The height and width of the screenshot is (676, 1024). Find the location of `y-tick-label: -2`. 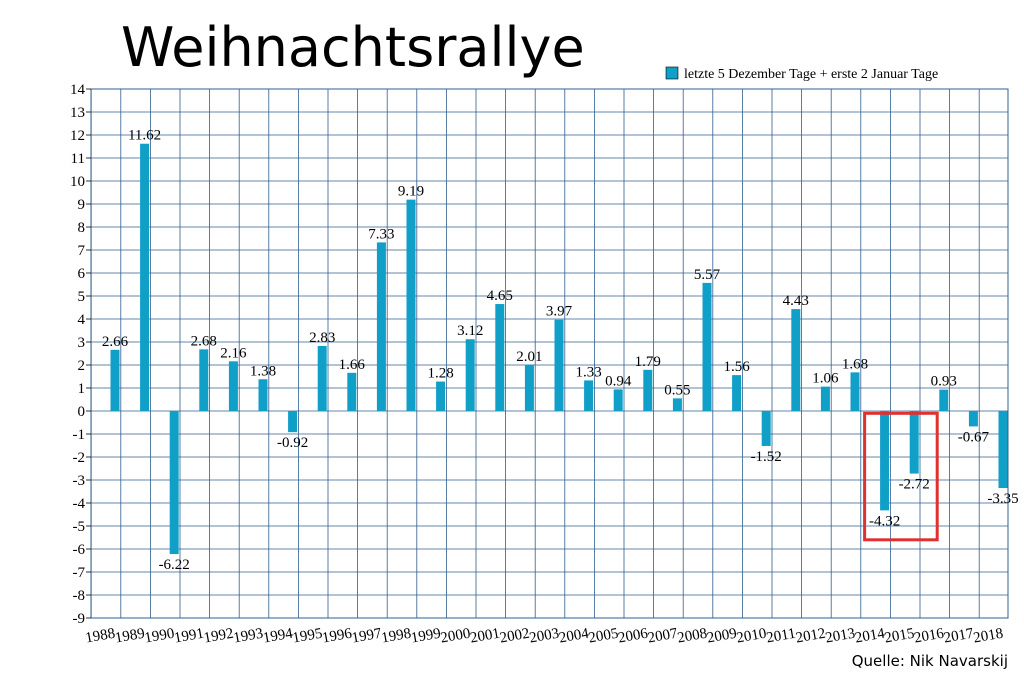

y-tick-label: -2 is located at coordinates (79, 458).